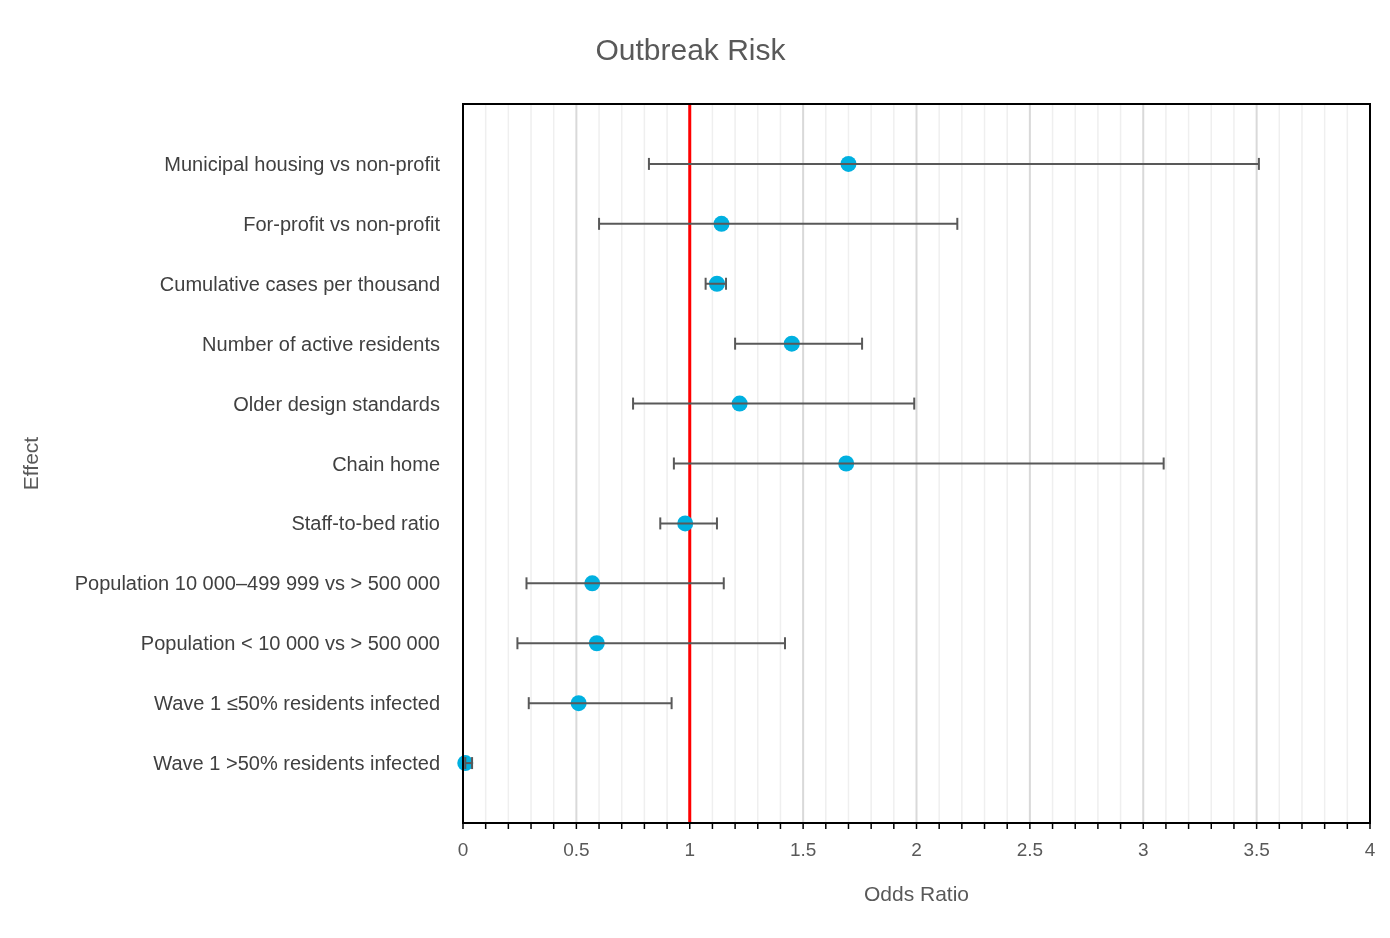 This screenshot has width=1390, height=938. Describe the element at coordinates (296, 763) in the screenshot. I see `y-tick-label: Wave 1 >50% residents infected` at that location.